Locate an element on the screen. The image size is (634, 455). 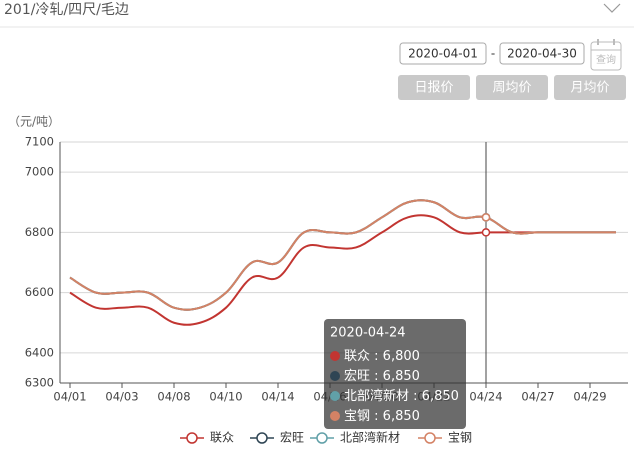
x-tick-label: 04/29 is located at coordinates (589, 397).